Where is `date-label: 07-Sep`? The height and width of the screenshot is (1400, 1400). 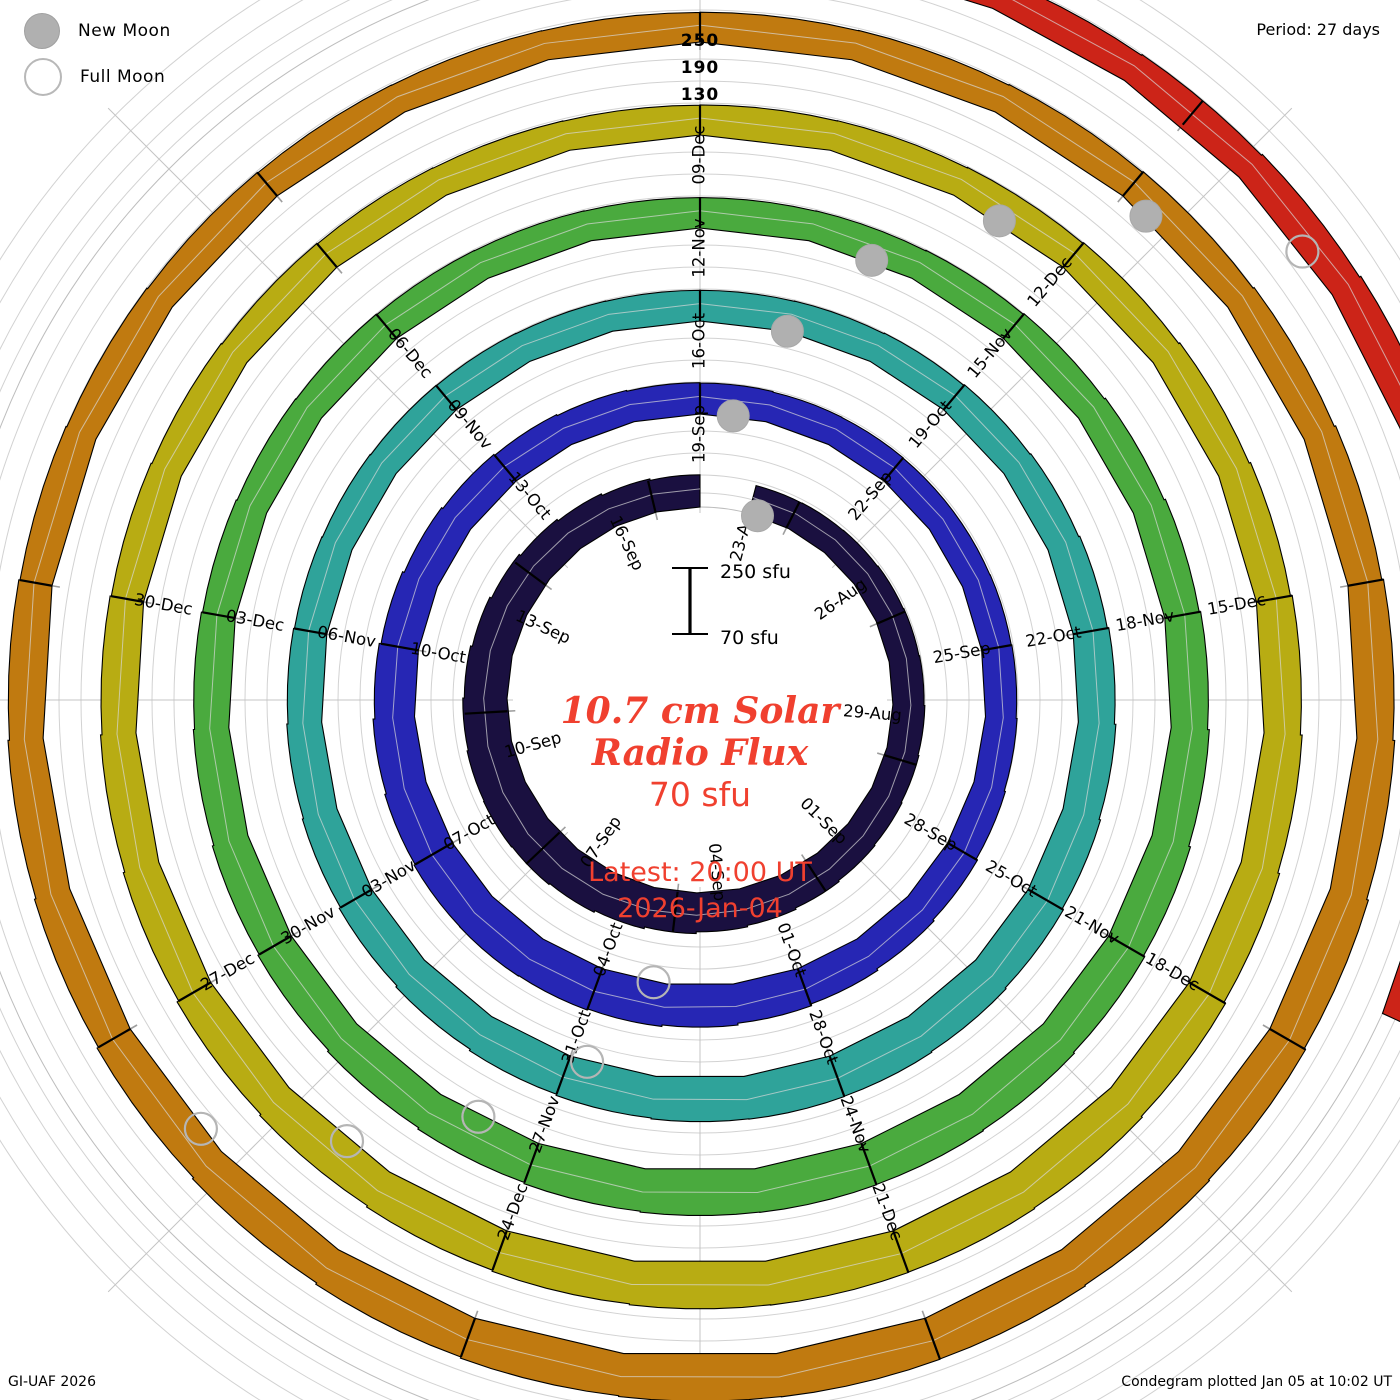 date-label: 07-Sep is located at coordinates (600, 841).